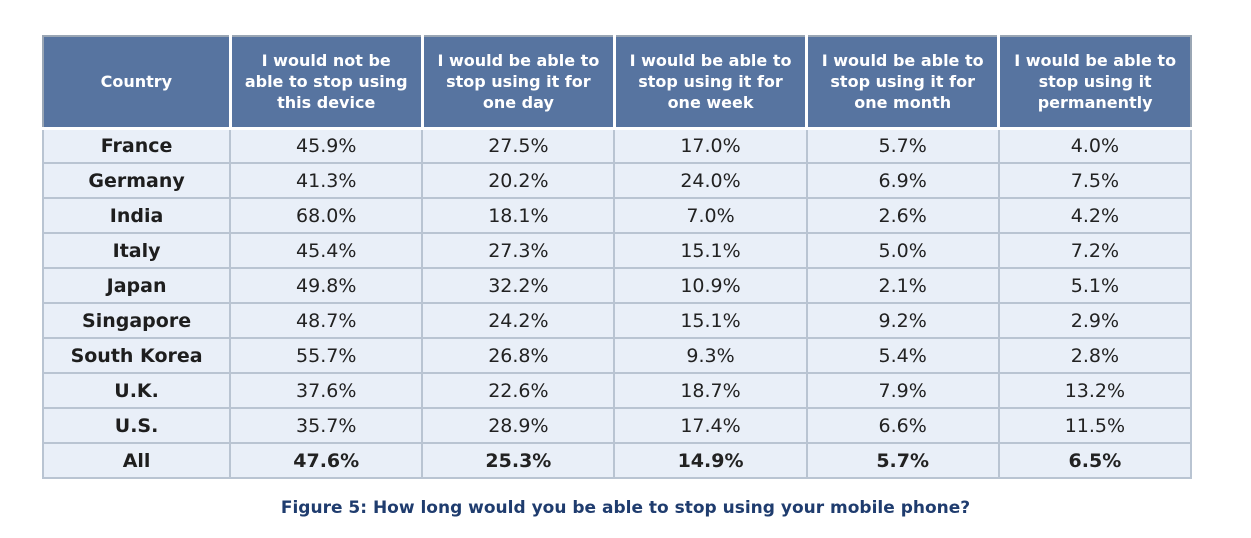 This screenshot has width=1251, height=538. I want to click on value-cell: 32.2%, so click(518, 285).